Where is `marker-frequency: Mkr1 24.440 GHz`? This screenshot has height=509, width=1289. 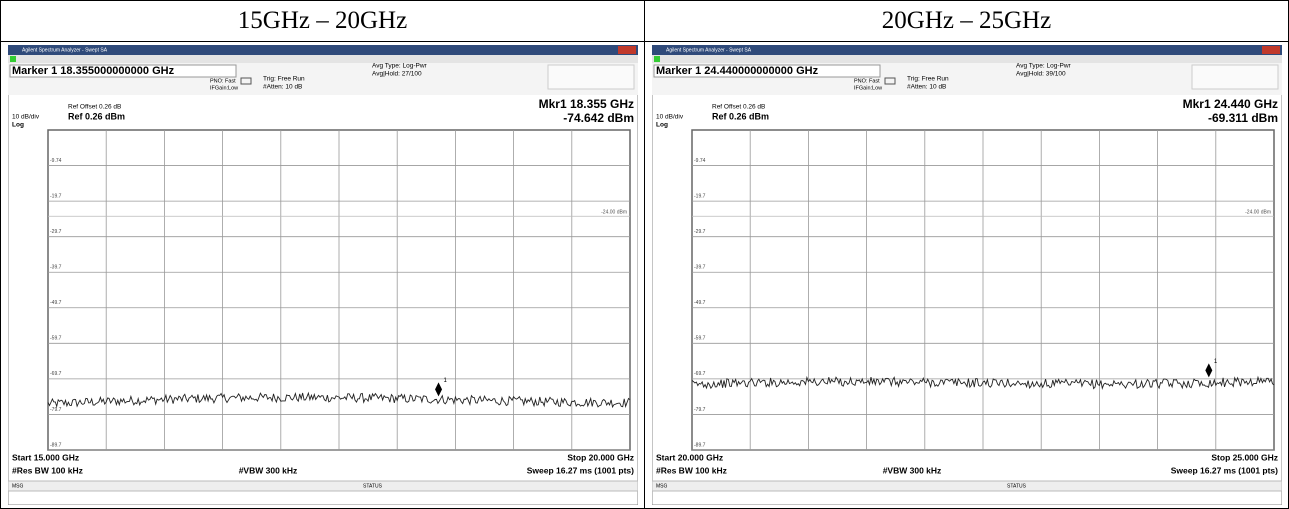
marker-frequency: Mkr1 24.440 GHz is located at coordinates (1230, 104).